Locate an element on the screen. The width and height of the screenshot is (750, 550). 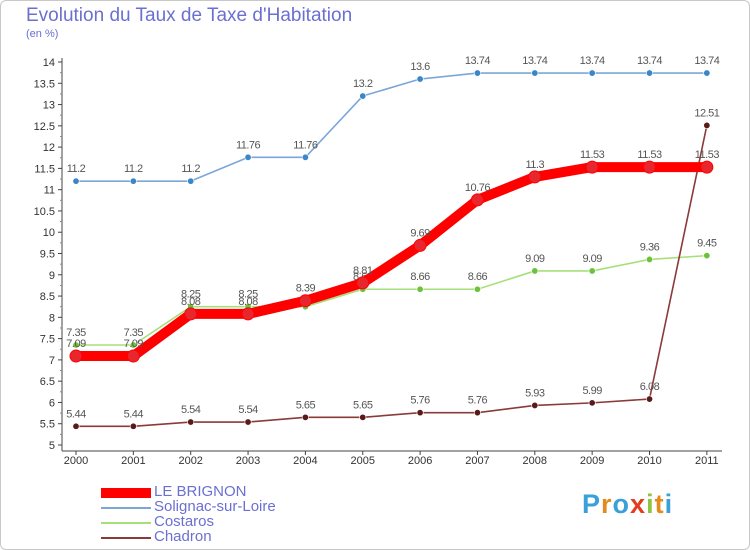
logo-letter: r is located at coordinates (607, 504).